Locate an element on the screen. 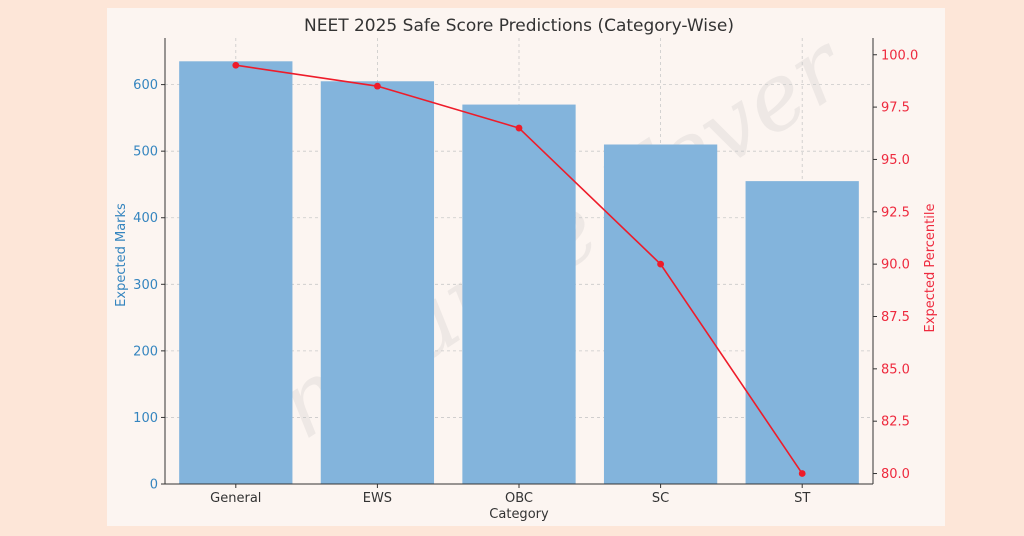 The width and height of the screenshot is (1024, 536). y2-tick-label: 85.0 is located at coordinates (895, 369).